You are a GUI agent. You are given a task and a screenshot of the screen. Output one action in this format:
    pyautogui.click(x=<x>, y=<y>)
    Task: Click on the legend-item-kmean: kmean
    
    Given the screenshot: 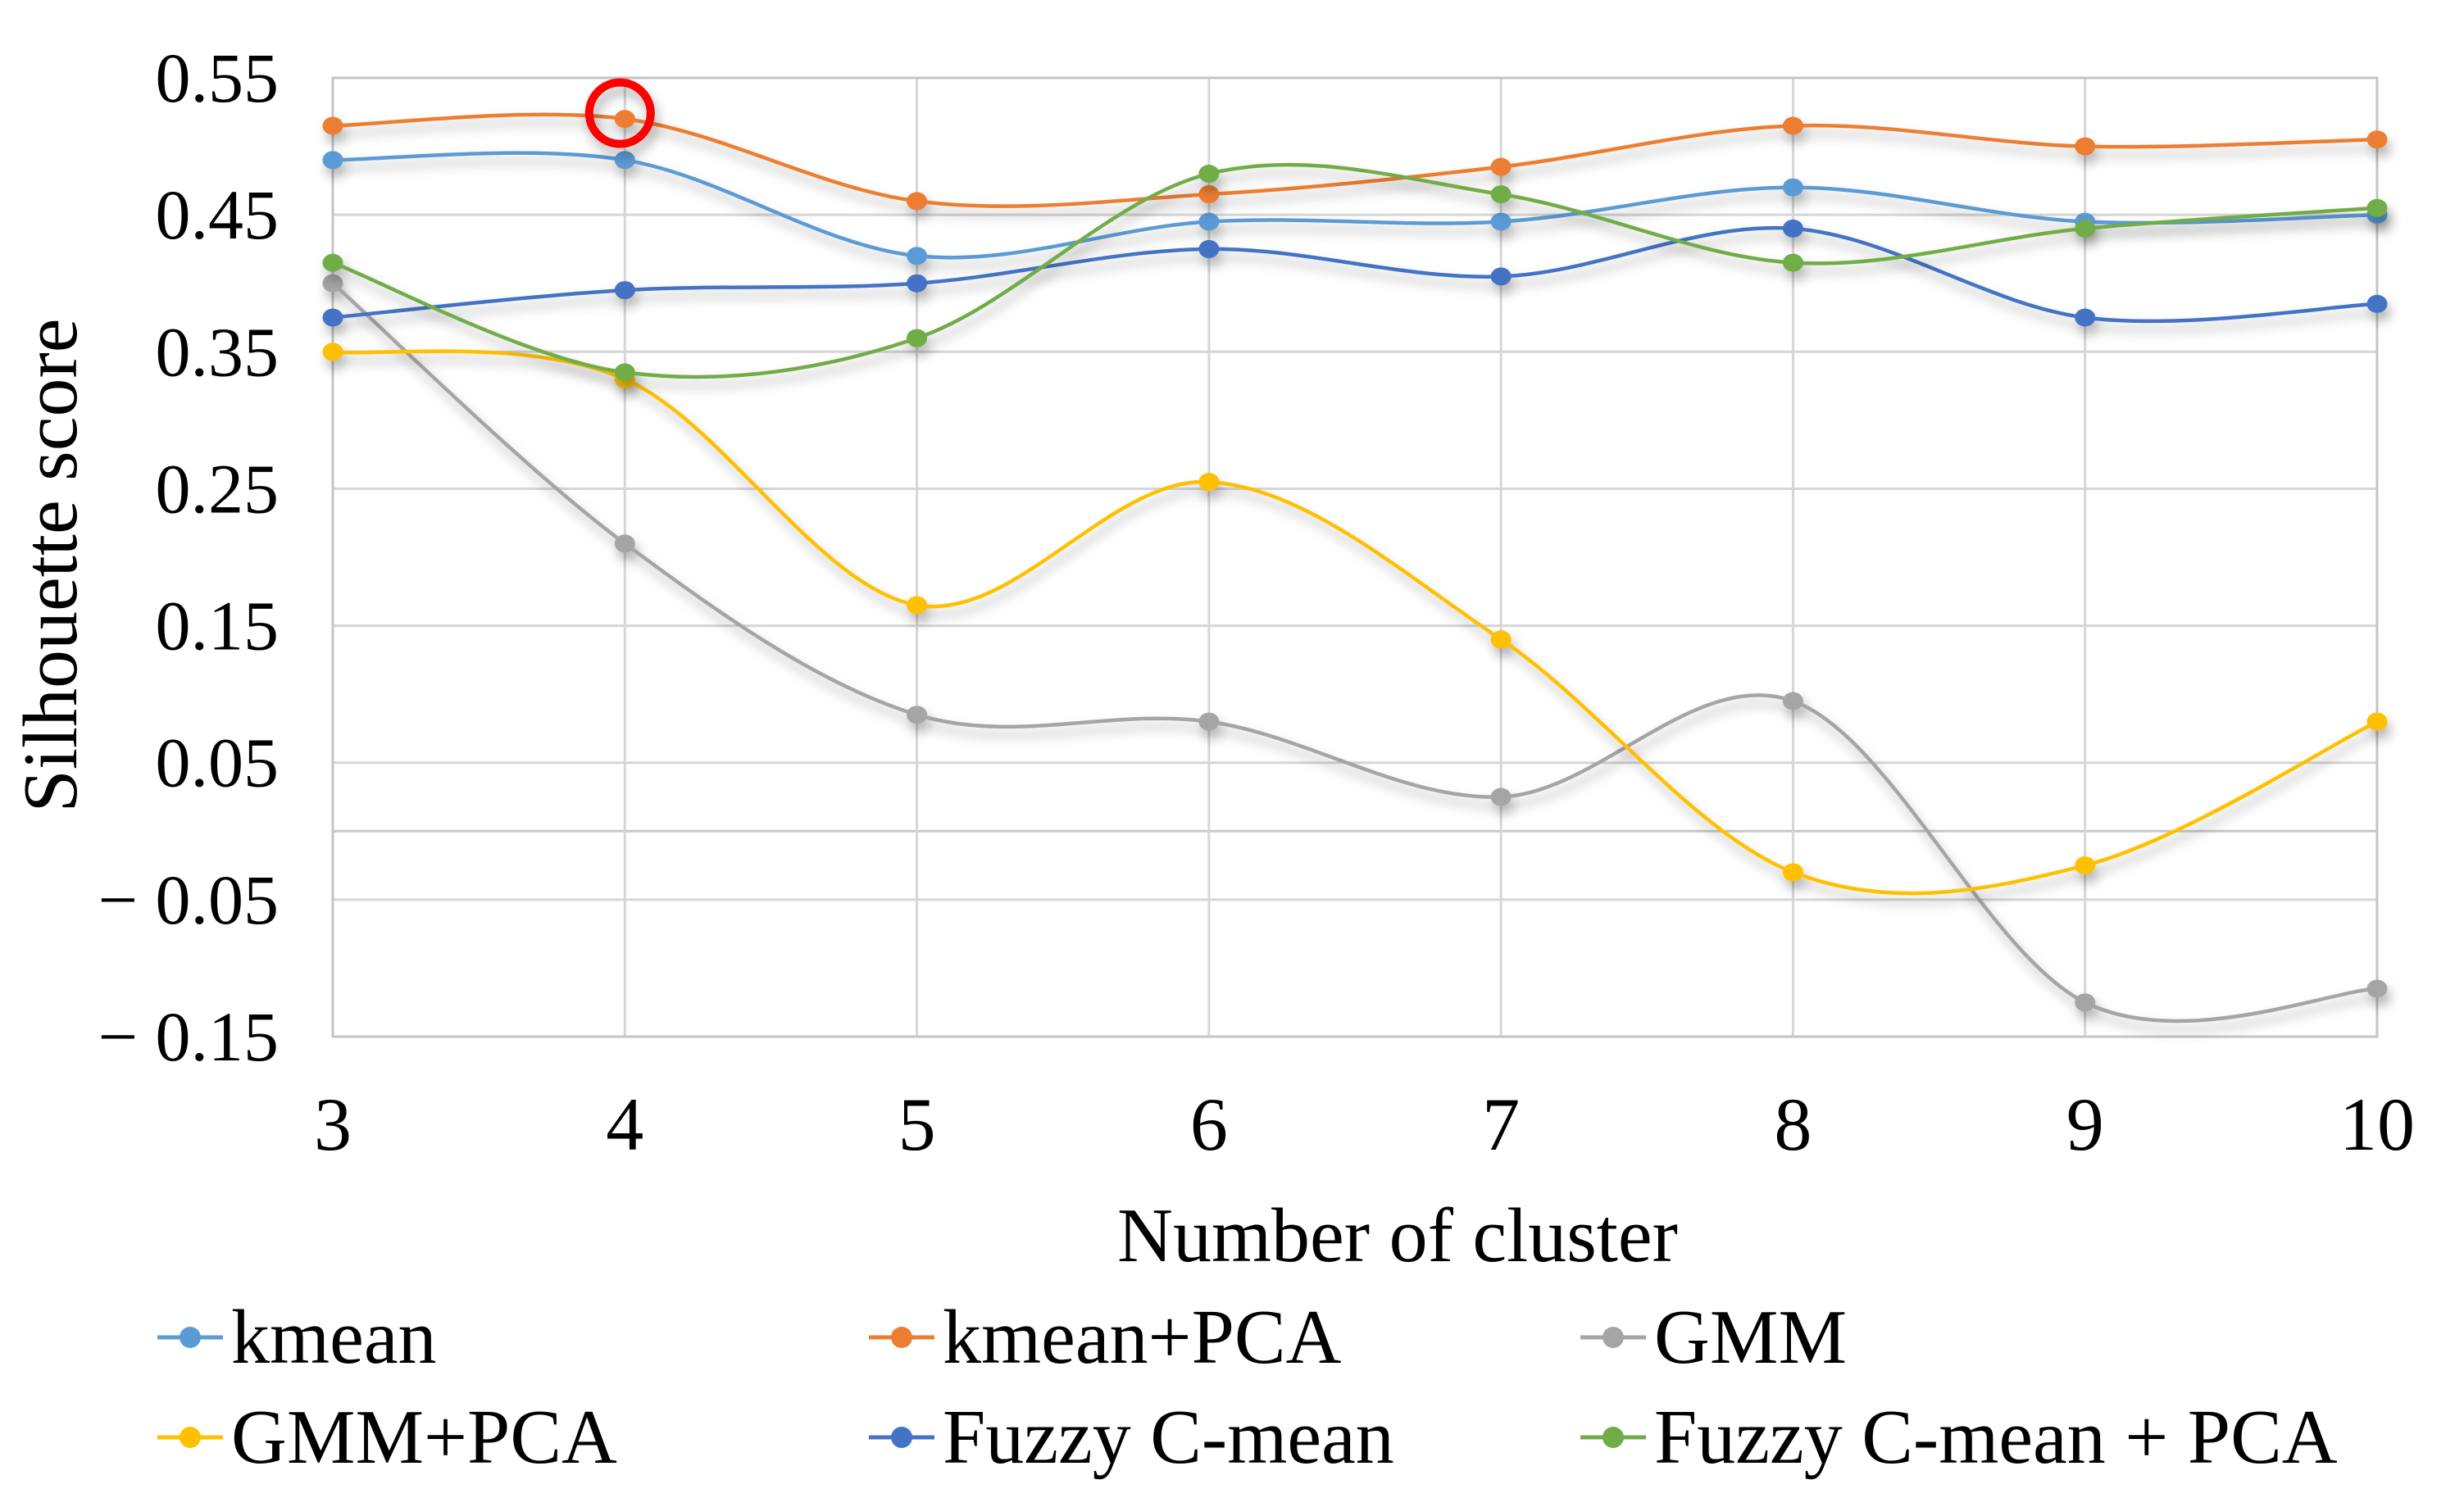 What is the action you would take?
    pyautogui.click(x=297, y=1337)
    